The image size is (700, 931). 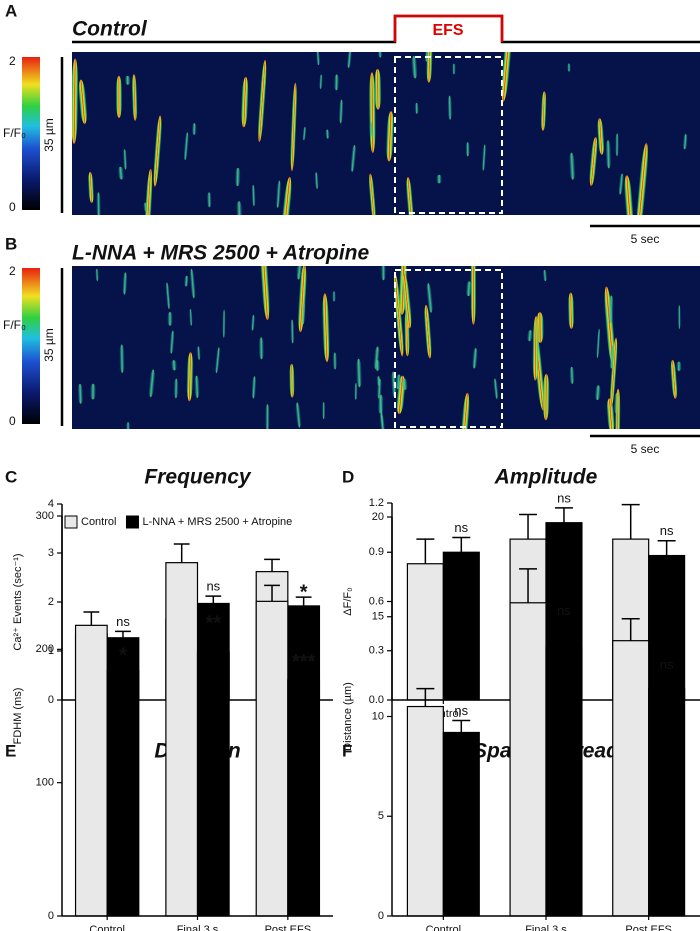 I want to click on legend-swatch, so click(x=132, y=522).